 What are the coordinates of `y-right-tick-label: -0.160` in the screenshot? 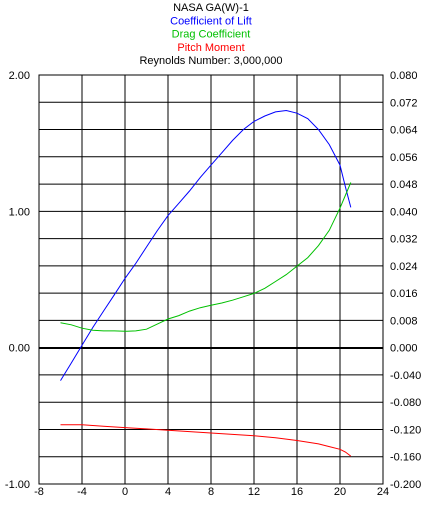 It's located at (405, 458).